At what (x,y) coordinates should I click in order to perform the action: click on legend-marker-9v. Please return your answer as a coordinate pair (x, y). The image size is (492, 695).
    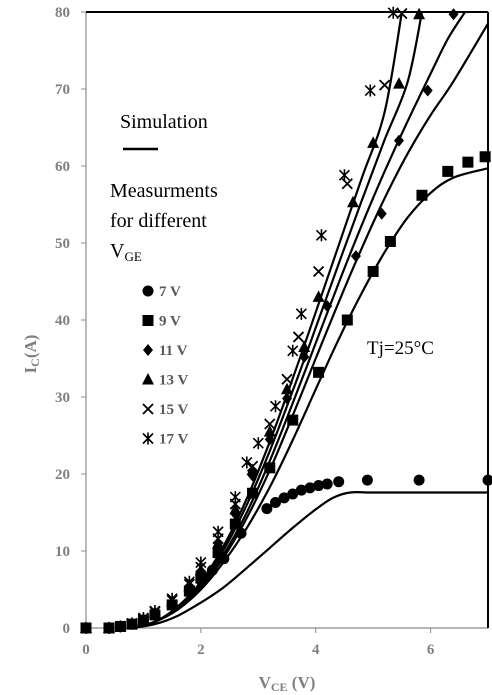
    Looking at the image, I should click on (148, 320).